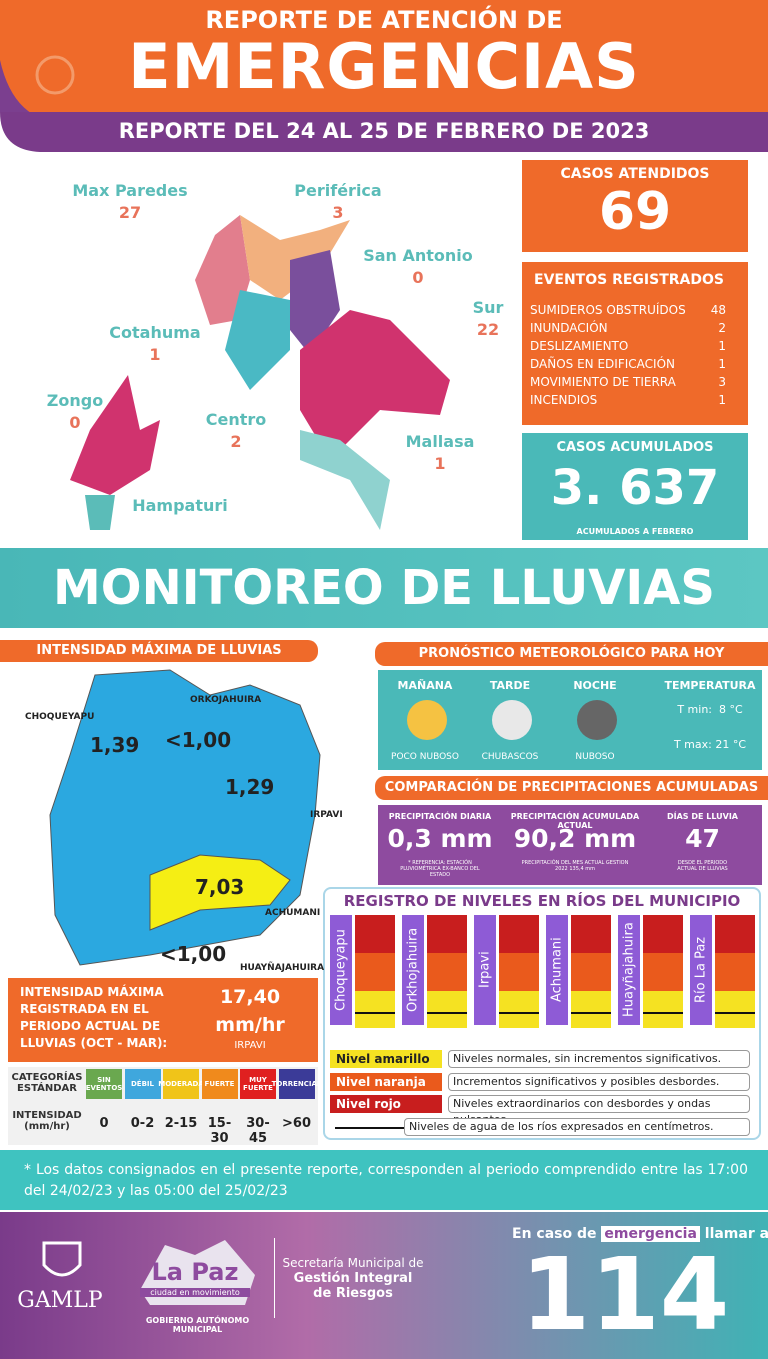 The width and height of the screenshot is (768, 1359). Describe the element at coordinates (260, 372) in the screenshot. I see `district-map` at that location.